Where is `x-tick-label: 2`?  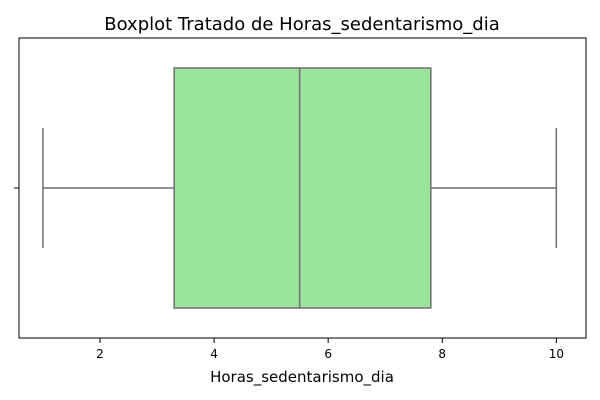
x-tick-label: 2 is located at coordinates (100, 354).